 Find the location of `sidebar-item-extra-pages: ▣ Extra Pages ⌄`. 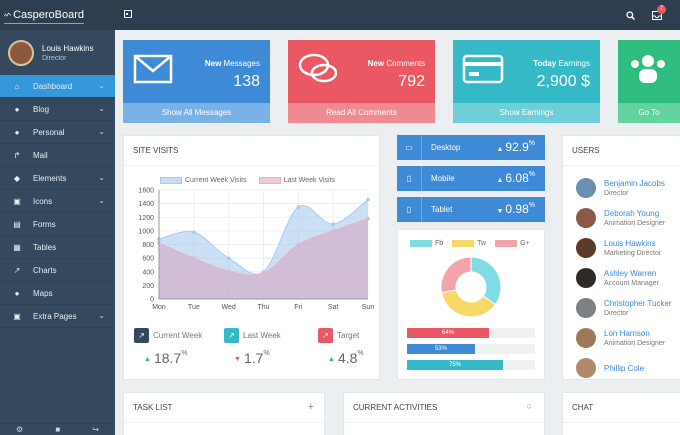

sidebar-item-extra-pages: ▣ Extra Pages ⌄ is located at coordinates (57, 316).